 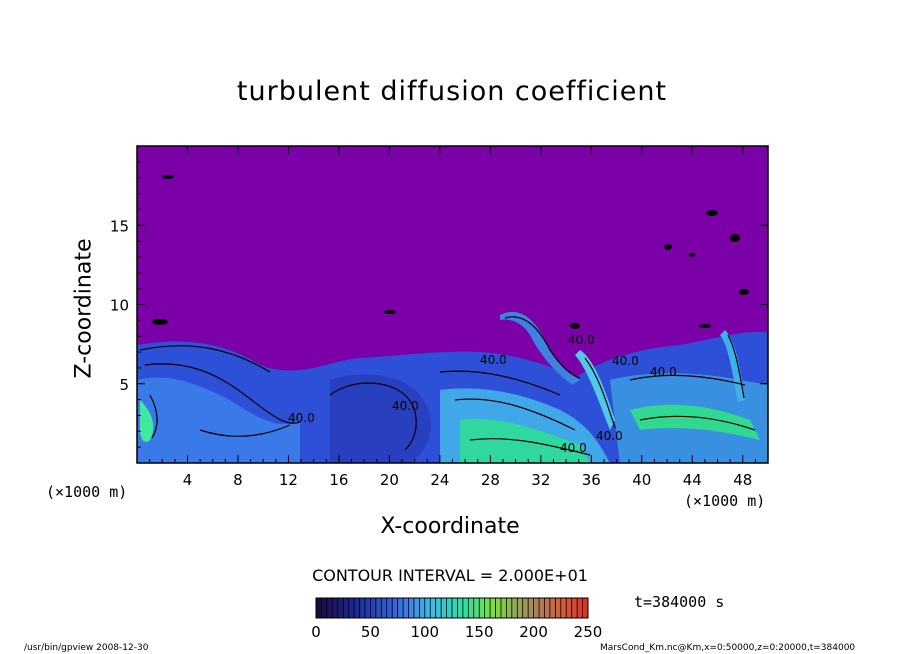 I want to click on x-tick-label: 8, so click(x=238, y=480).